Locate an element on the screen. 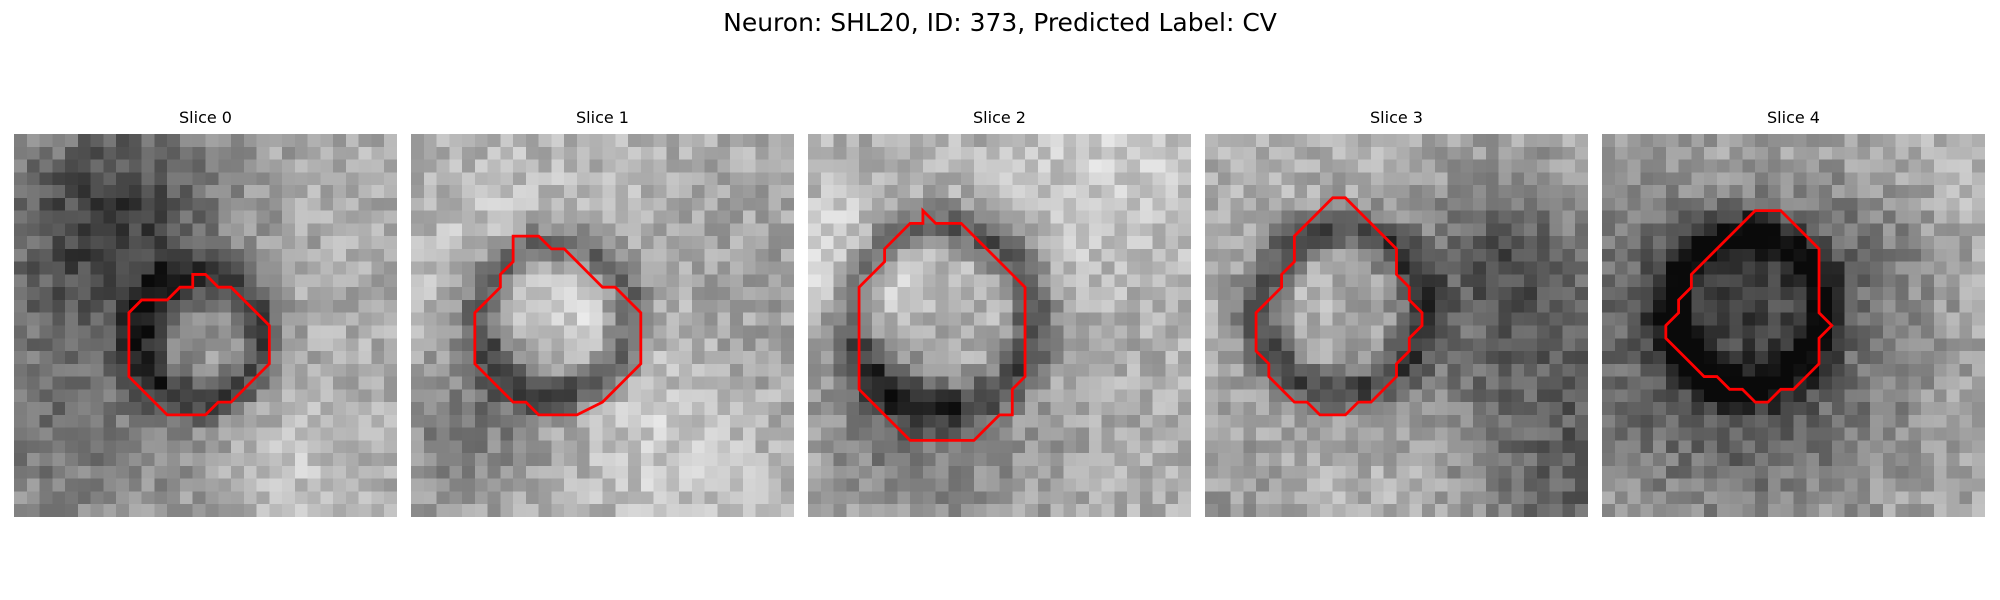 This screenshot has width=2000, height=600. slice-panel-4: Slice 4 is located at coordinates (1793, 312).